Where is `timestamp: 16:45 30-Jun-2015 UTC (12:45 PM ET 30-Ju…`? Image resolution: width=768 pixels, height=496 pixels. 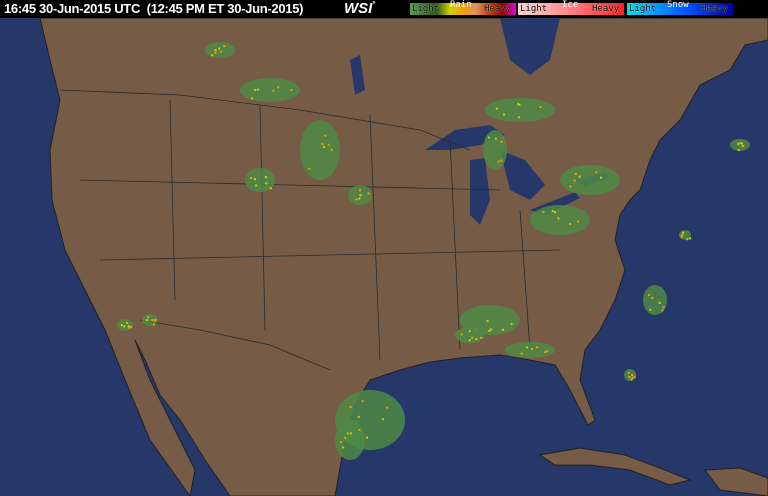 timestamp: 16:45 30-Jun-2015 UTC (12:45 PM ET 30-Ju… is located at coordinates (154, 8).